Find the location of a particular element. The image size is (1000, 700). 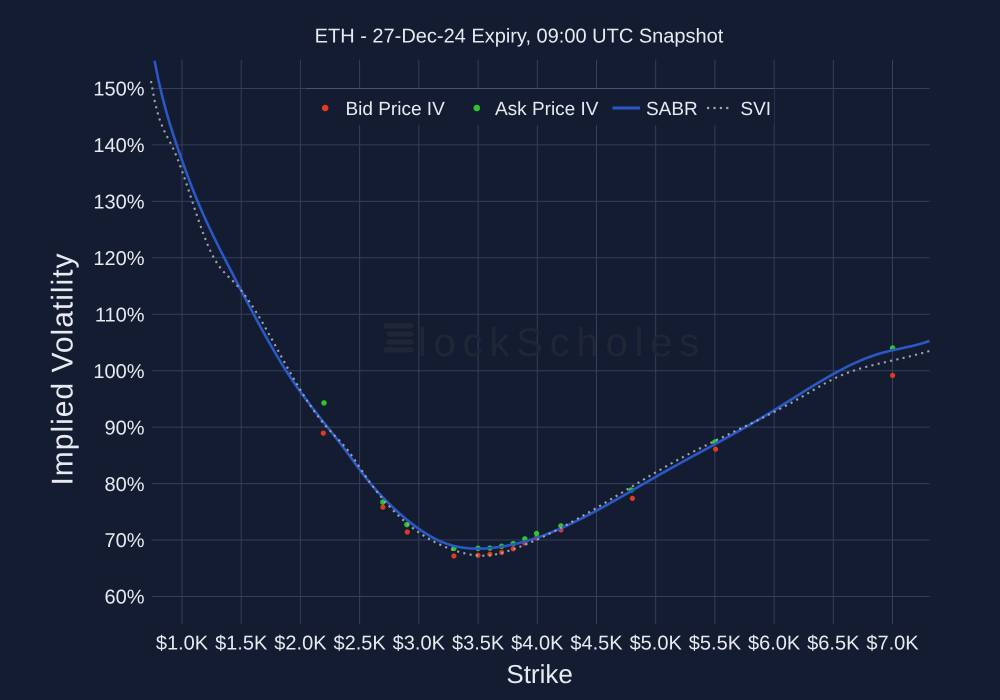

svg-text: 140% is located at coordinates (118, 146).